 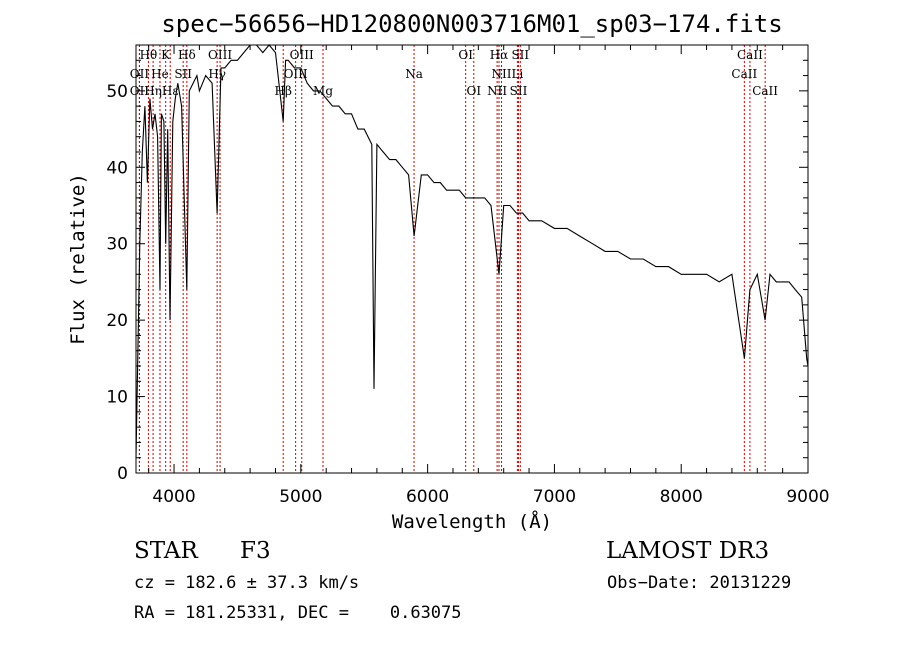 What do you see at coordinates (688, 551) in the screenshot?
I see `survey-name: LAMOST DR3` at bounding box center [688, 551].